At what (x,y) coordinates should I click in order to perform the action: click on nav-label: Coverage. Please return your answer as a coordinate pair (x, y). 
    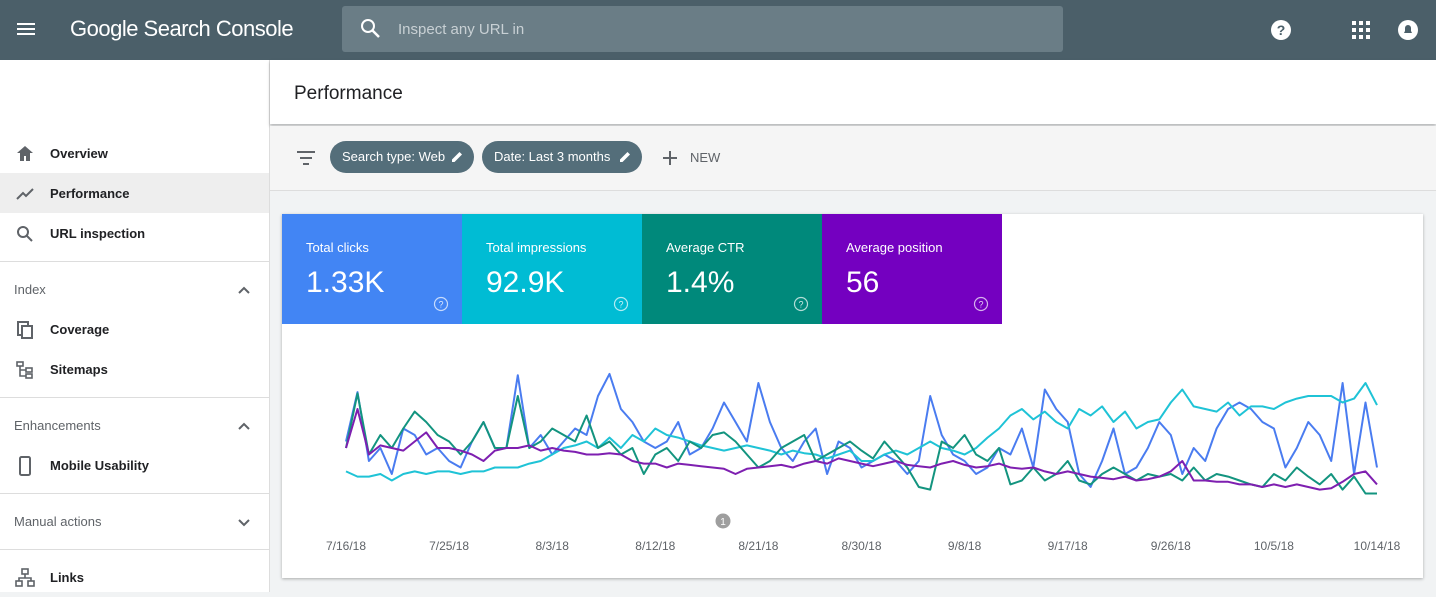
    Looking at the image, I should click on (80, 329).